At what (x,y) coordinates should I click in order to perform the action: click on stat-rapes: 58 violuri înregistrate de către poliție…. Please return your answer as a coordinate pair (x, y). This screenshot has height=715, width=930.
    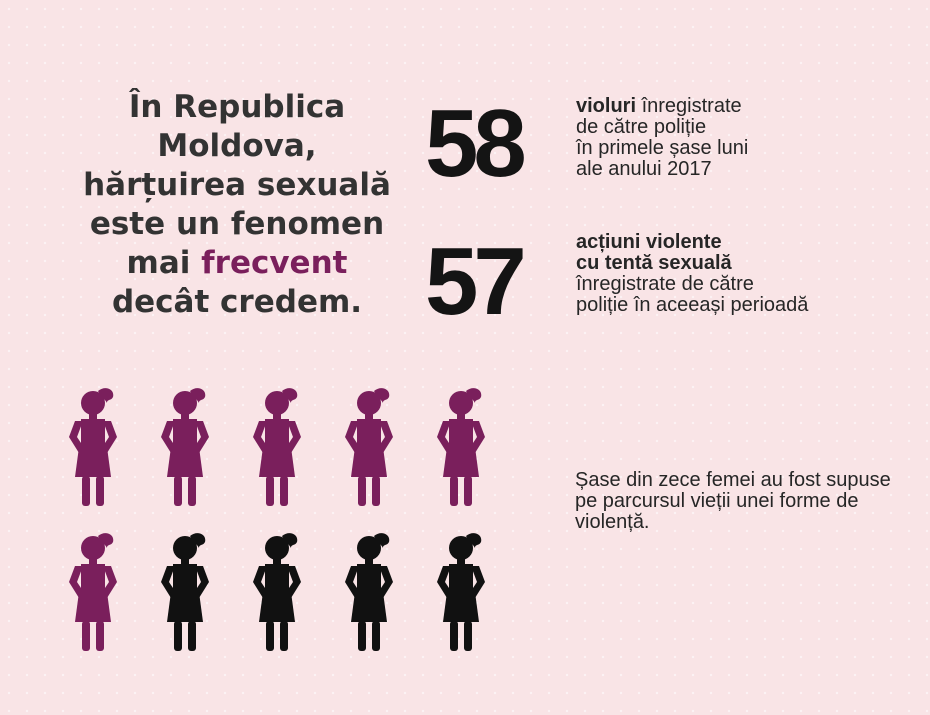
    Looking at the image, I should click on (670, 144).